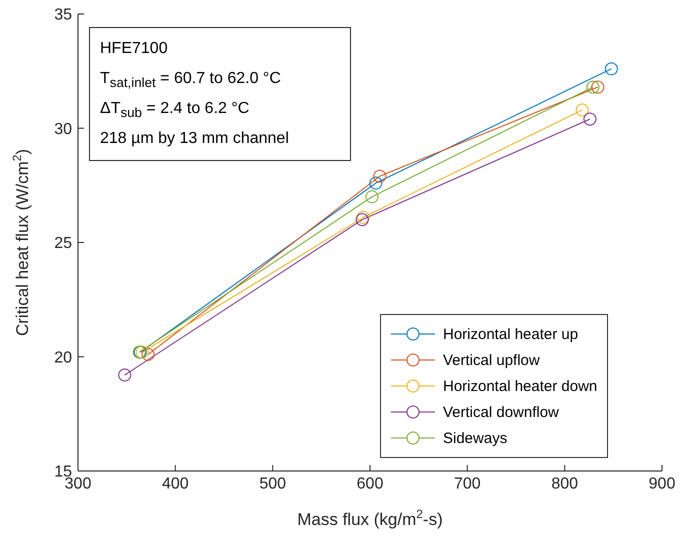 The width and height of the screenshot is (690, 541). I want to click on y-tick-label: 35, so click(63, 15).